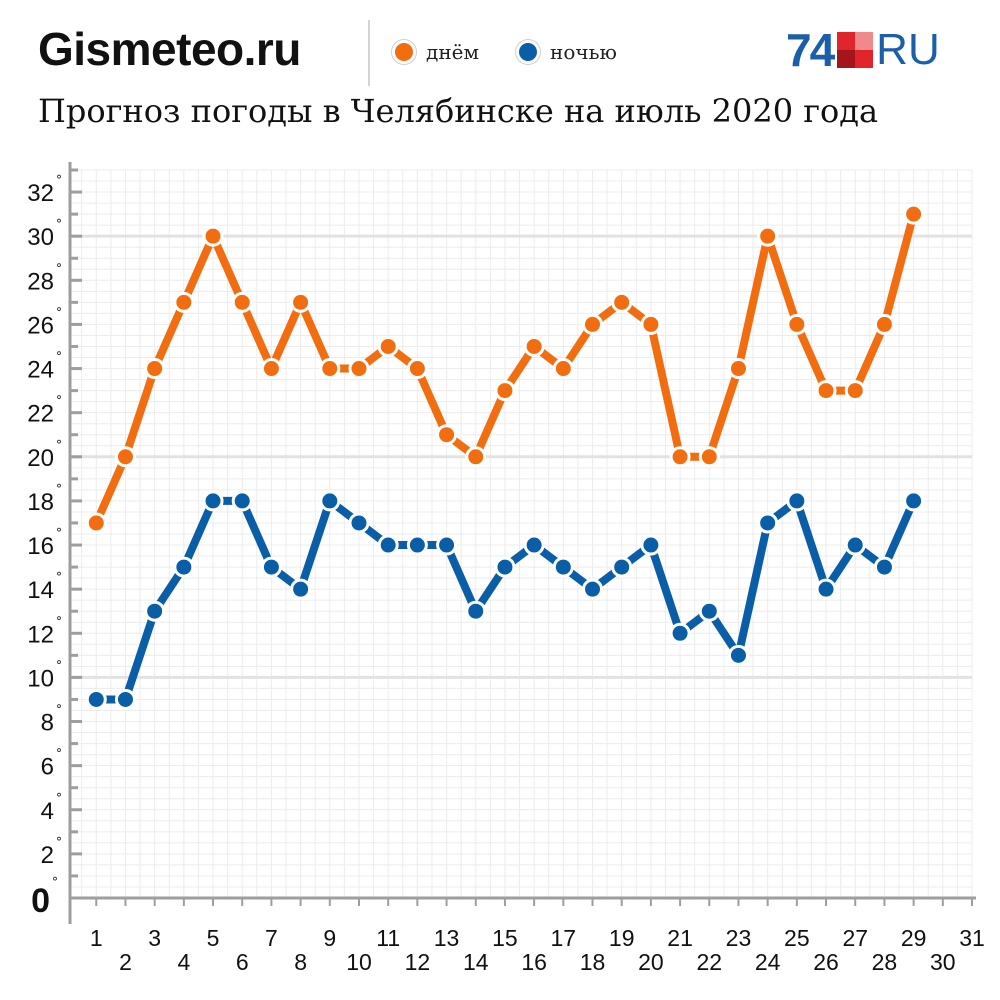 The height and width of the screenshot is (1000, 1000). I want to click on x-tick-label: 24, so click(768, 962).